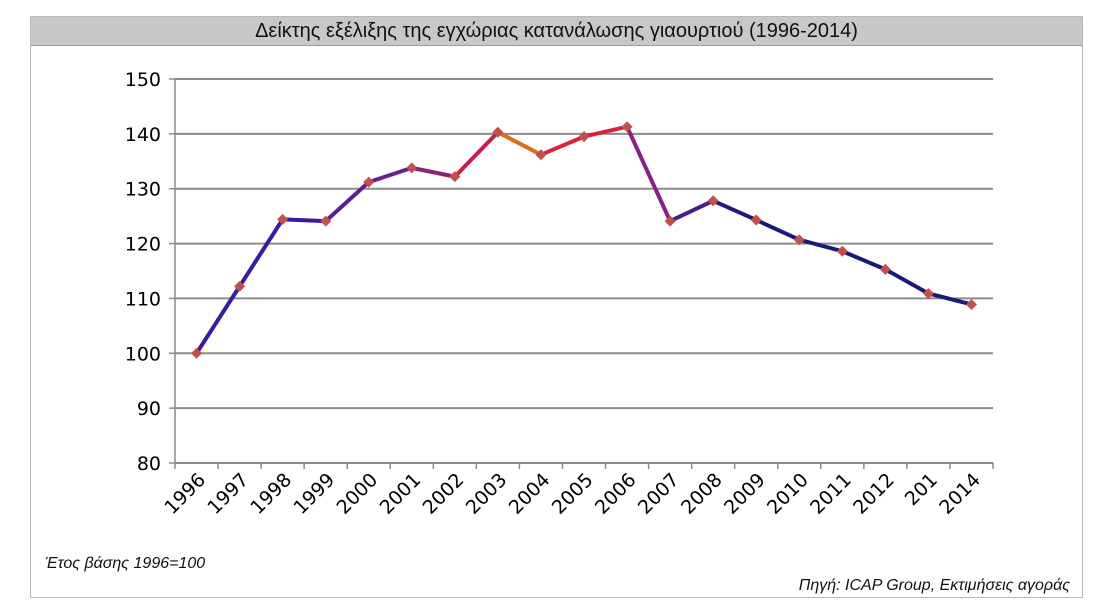 The height and width of the screenshot is (606, 1102). What do you see at coordinates (149, 409) in the screenshot?
I see `y-tick-label: 90` at bounding box center [149, 409].